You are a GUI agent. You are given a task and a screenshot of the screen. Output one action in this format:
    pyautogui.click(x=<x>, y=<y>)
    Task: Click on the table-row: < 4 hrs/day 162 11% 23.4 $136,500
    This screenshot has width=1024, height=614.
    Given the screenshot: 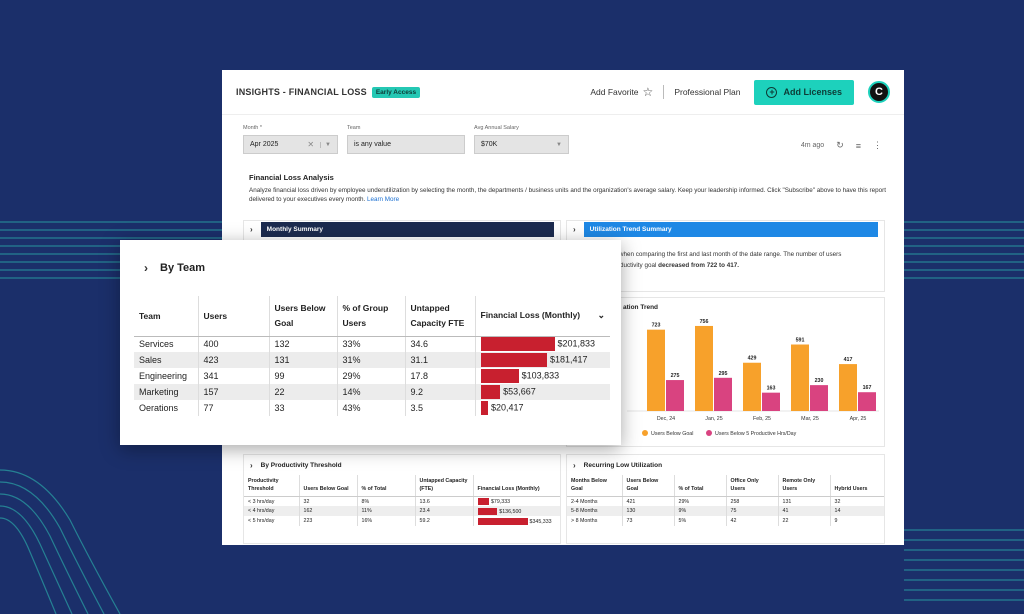 What is the action you would take?
    pyautogui.click(x=402, y=511)
    